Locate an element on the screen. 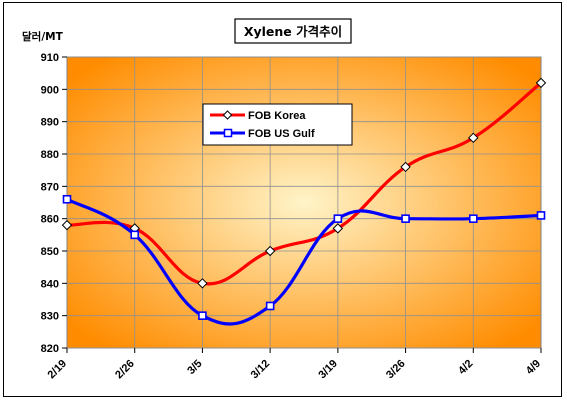  chart-title: Xylene 가격추이 is located at coordinates (293, 31).